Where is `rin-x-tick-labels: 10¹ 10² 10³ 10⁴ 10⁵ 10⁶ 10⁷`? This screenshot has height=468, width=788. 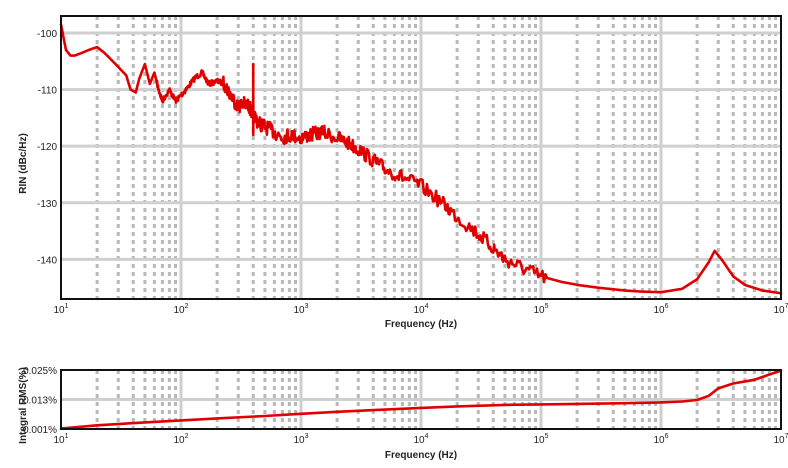 rin-x-tick-labels: 10¹ 10² 10³ 10⁴ 10⁵ 10⁶ 10⁷ is located at coordinates (420, 309).